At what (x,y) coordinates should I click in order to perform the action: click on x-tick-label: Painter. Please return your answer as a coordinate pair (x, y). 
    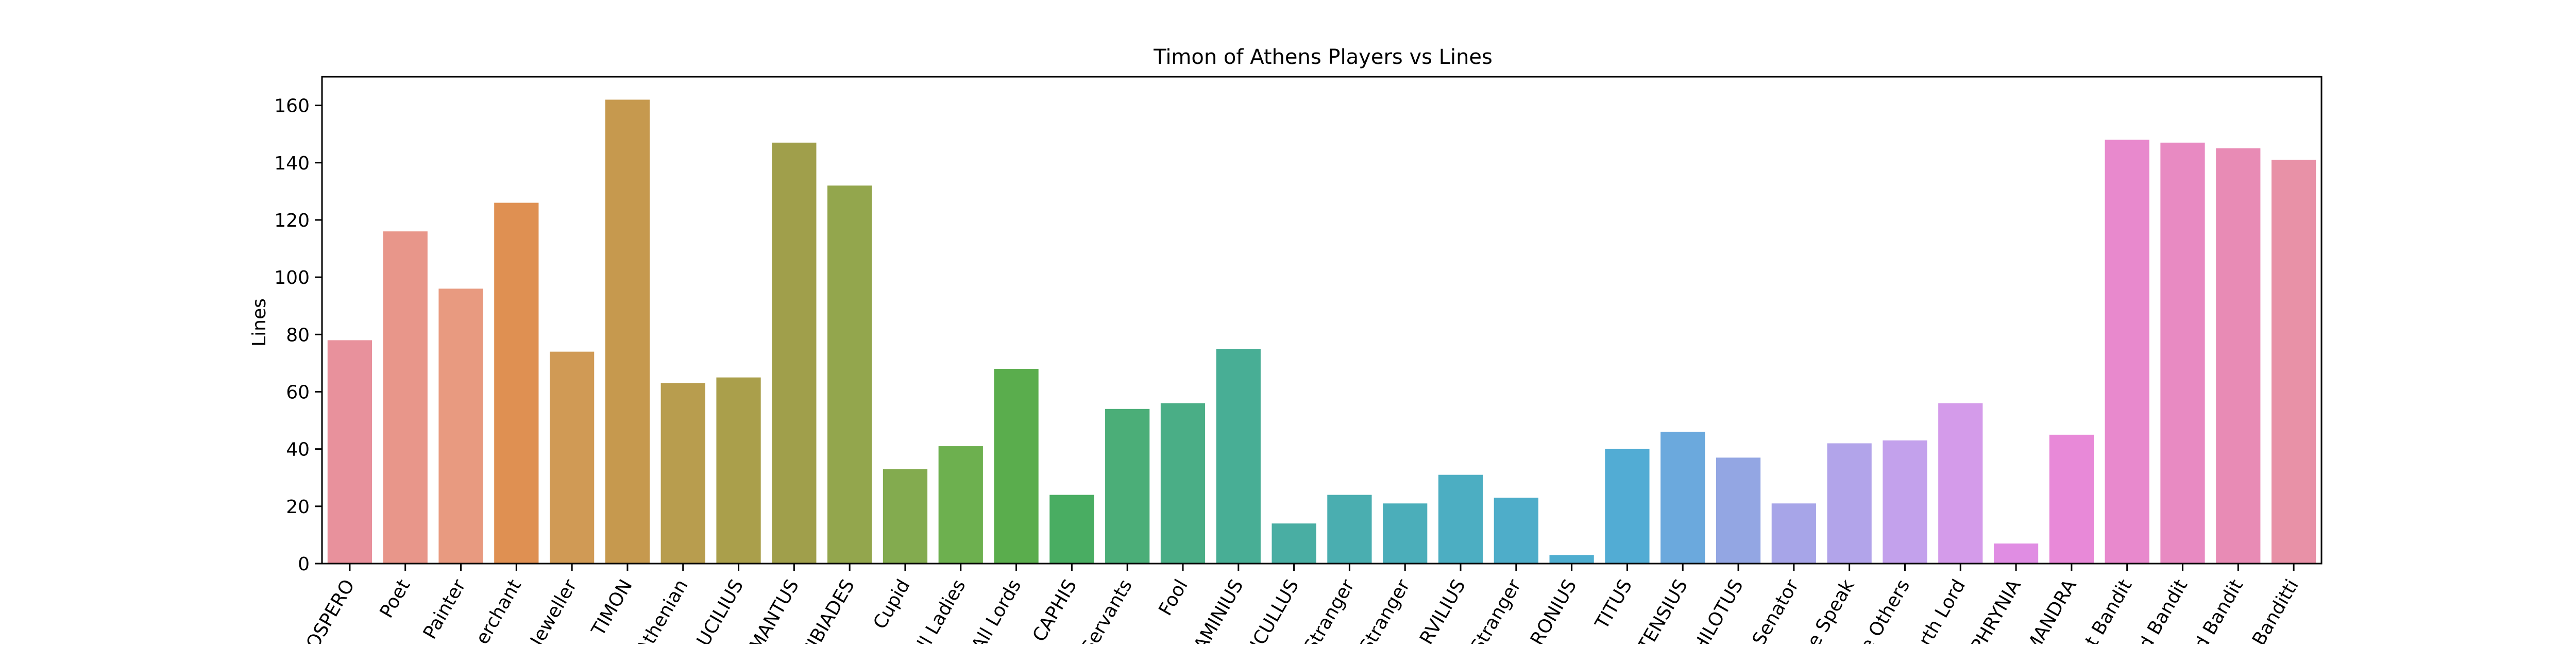
    Looking at the image, I should click on (444, 609).